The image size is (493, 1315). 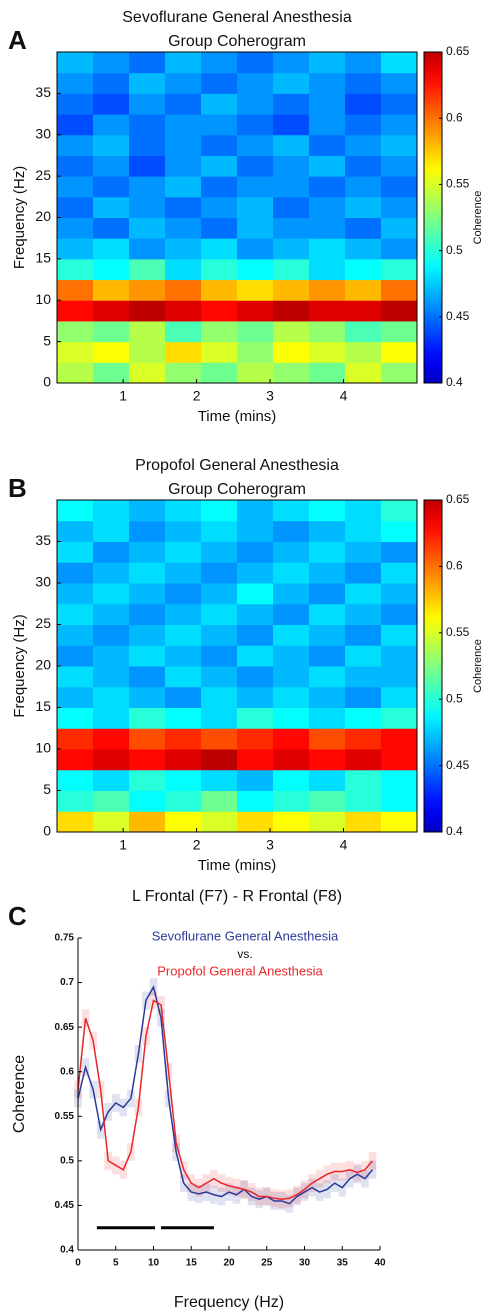 What do you see at coordinates (454, 698) in the screenshot?
I see `colorbar-tick-label: 0.5` at bounding box center [454, 698].